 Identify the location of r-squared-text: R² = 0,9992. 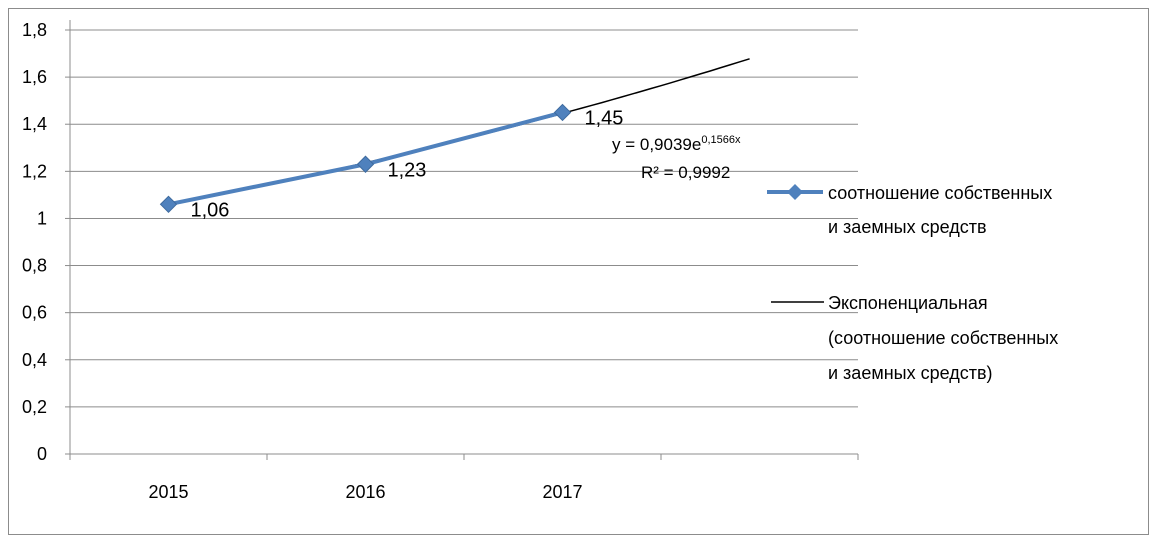
(685, 172).